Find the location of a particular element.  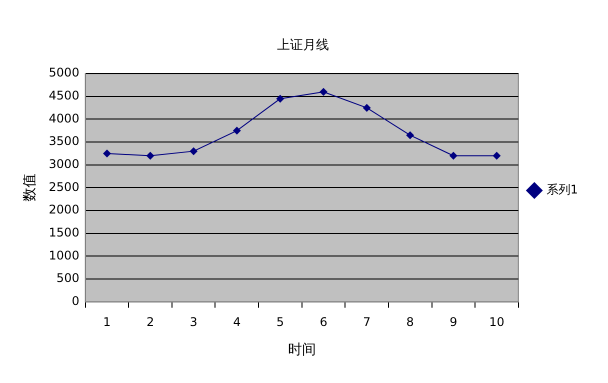

y-tick-label: 4500 is located at coordinates (64, 95).